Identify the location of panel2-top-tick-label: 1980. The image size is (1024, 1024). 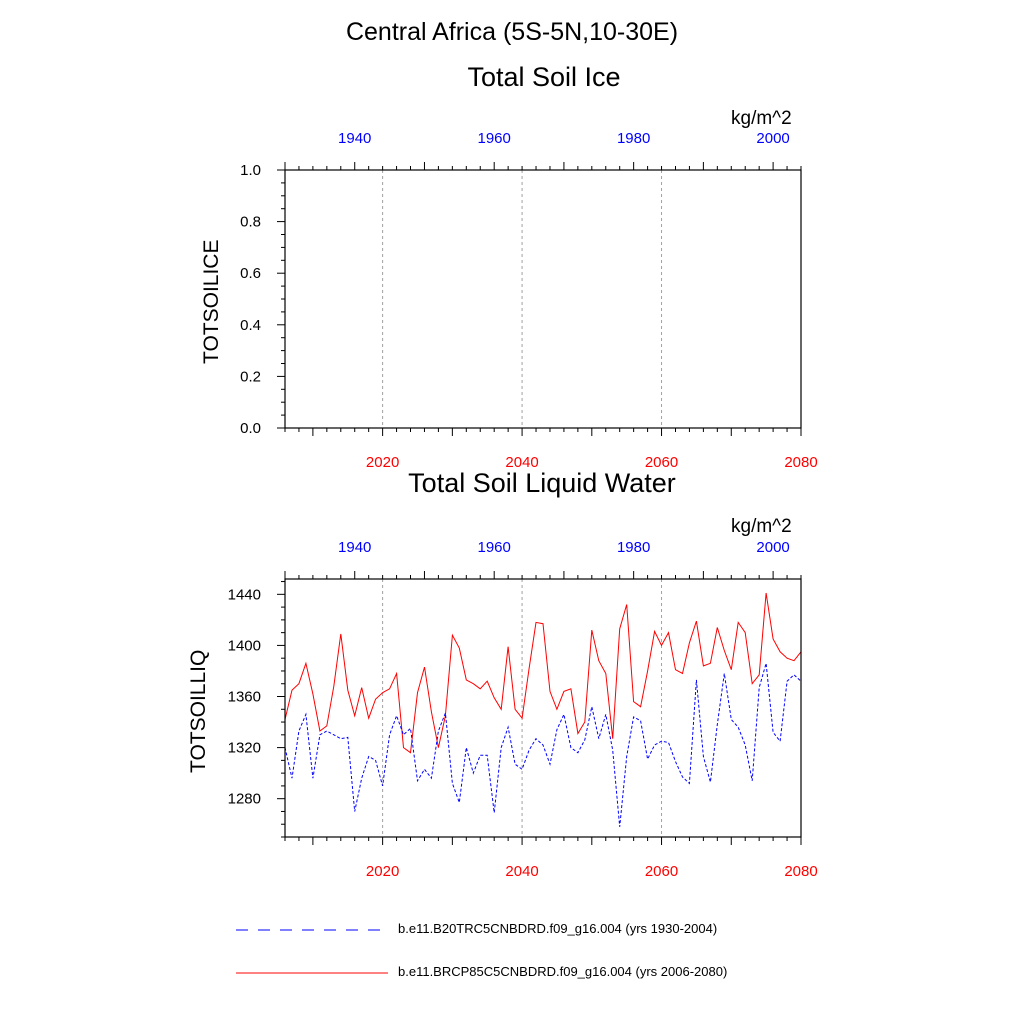
(633, 547).